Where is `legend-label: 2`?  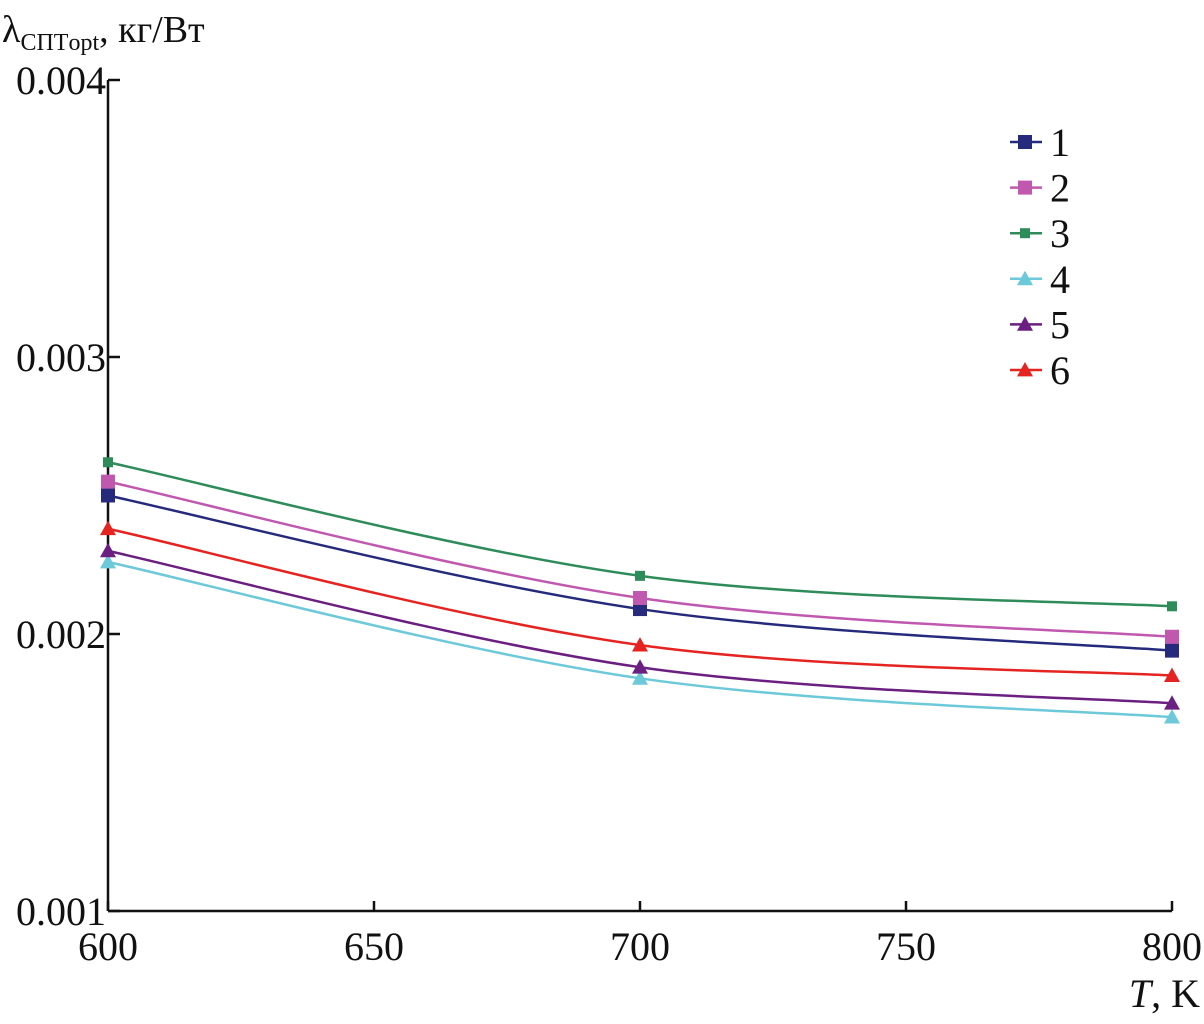 legend-label: 2 is located at coordinates (1060, 188).